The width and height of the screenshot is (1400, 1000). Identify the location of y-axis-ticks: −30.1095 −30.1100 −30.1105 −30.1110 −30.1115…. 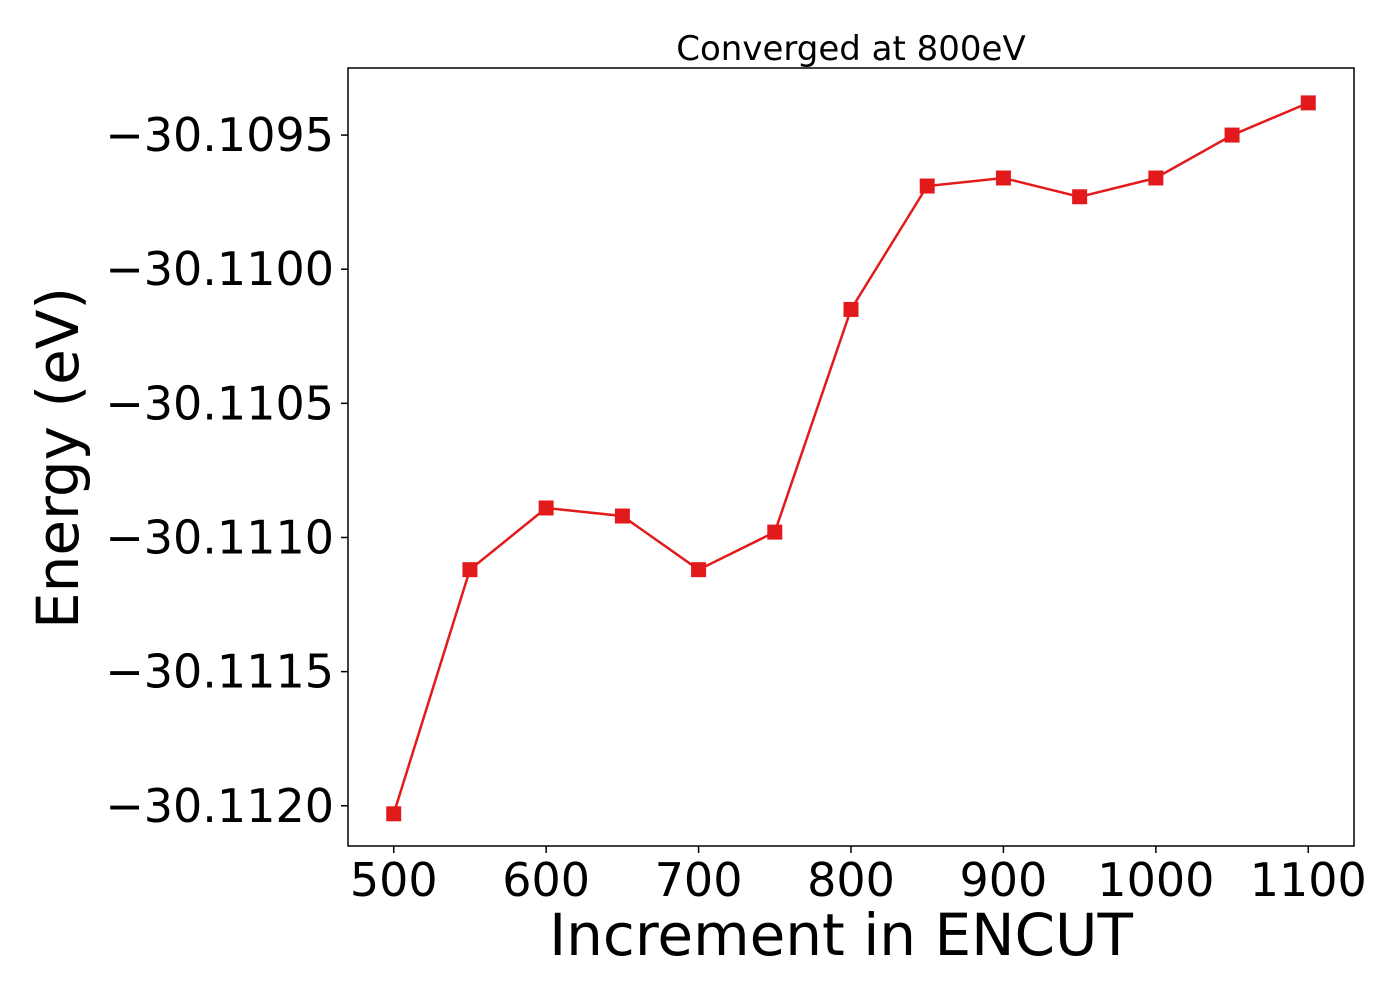
(226, 470).